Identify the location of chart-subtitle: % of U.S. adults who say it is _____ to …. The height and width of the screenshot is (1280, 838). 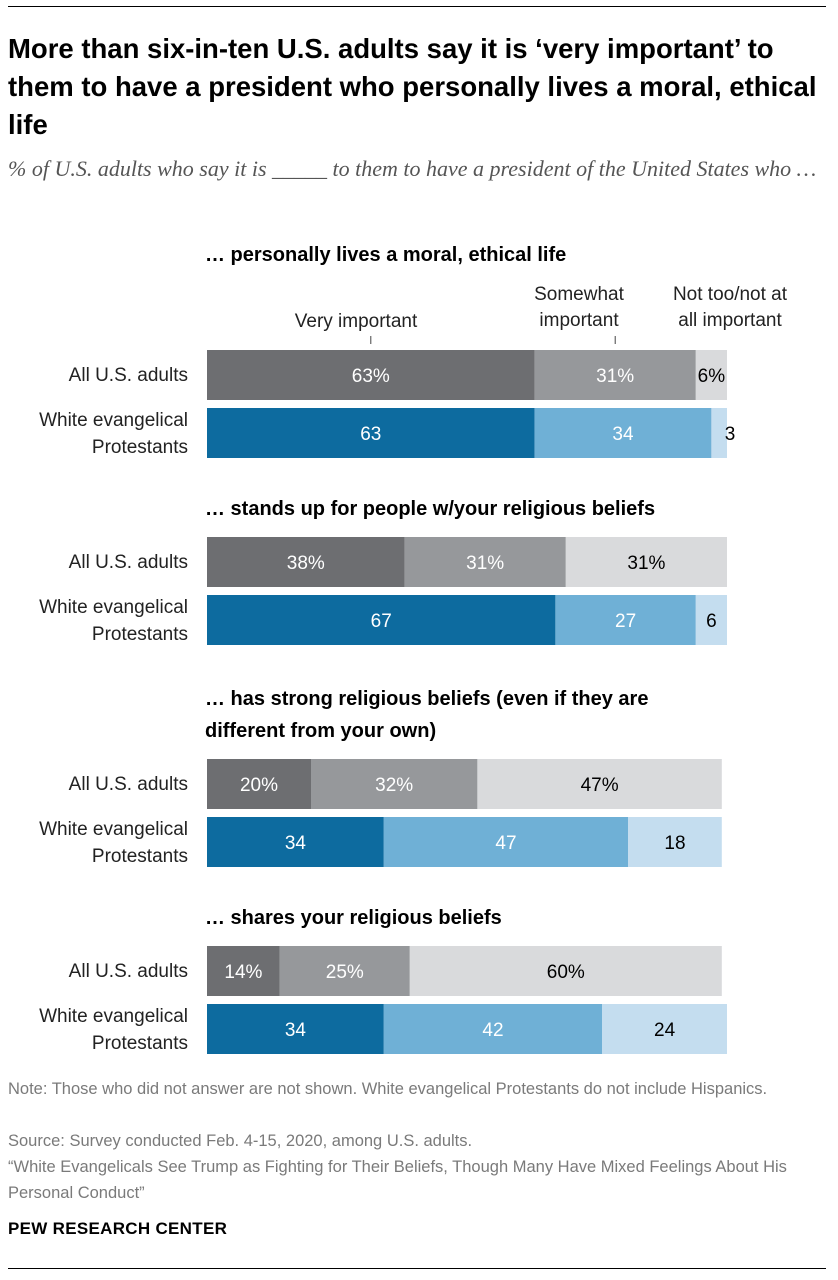
(412, 168).